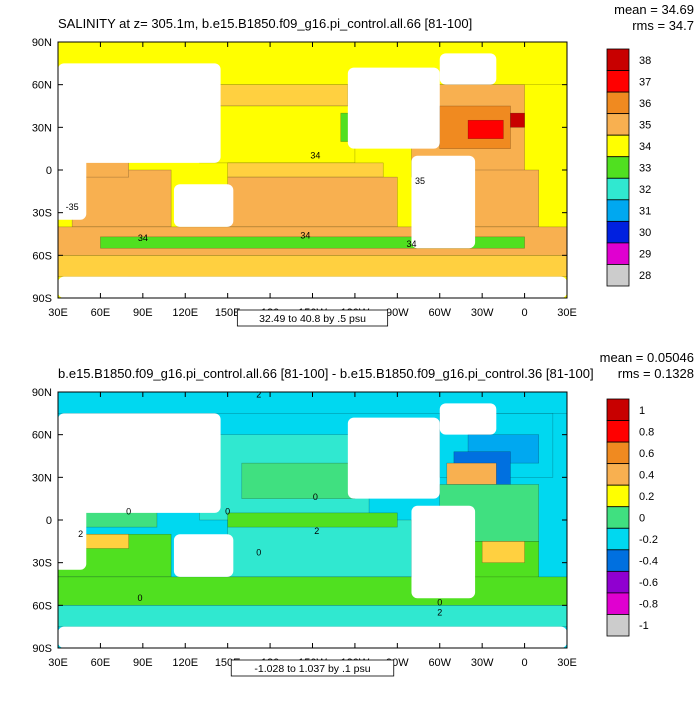 The image size is (700, 705). What do you see at coordinates (645, 169) in the screenshot?
I see `colorbar-label: 33` at bounding box center [645, 169].